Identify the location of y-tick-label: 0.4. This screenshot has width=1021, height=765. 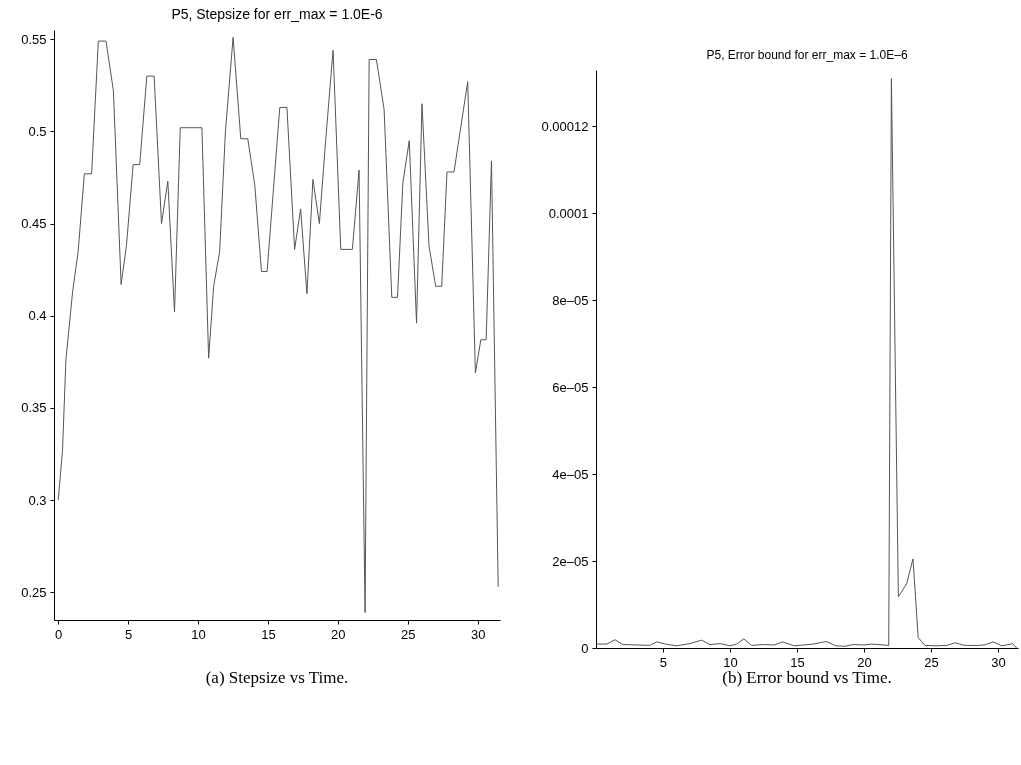
(37, 316).